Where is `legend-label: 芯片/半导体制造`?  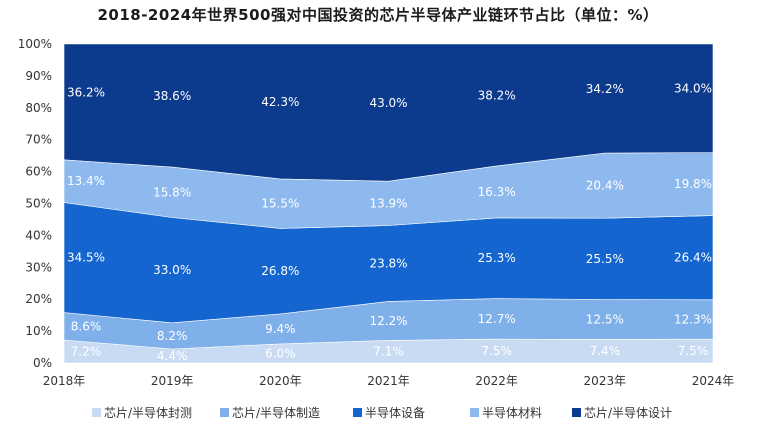 legend-label: 芯片/半导体制造 is located at coordinates (276, 413).